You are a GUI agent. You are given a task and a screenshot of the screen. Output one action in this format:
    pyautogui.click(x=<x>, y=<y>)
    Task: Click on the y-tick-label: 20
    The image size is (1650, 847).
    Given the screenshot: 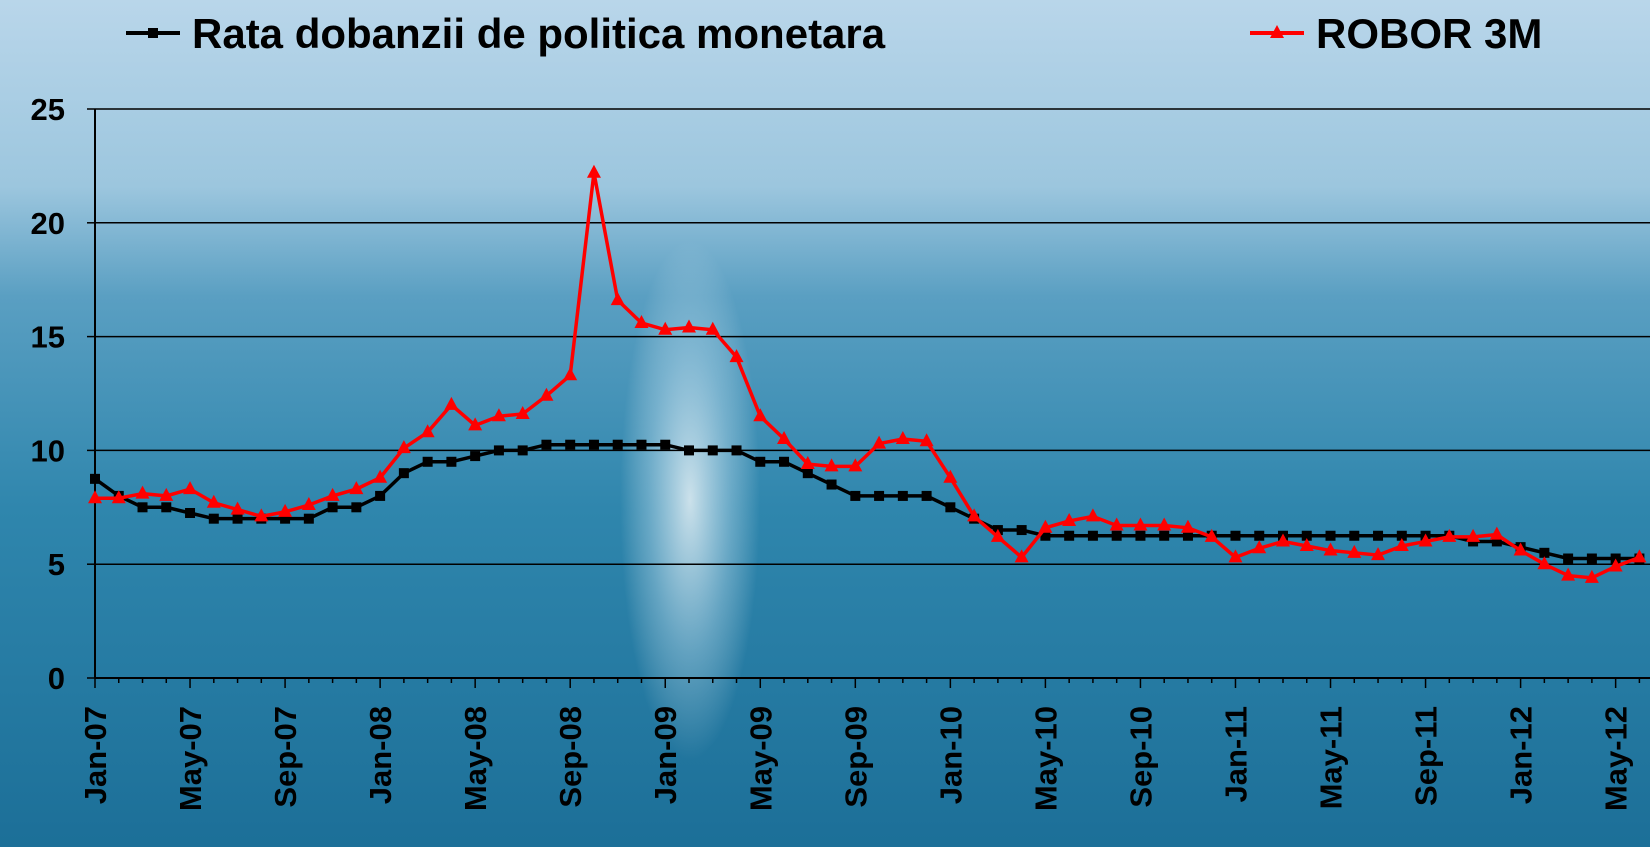 What is the action you would take?
    pyautogui.click(x=48, y=223)
    